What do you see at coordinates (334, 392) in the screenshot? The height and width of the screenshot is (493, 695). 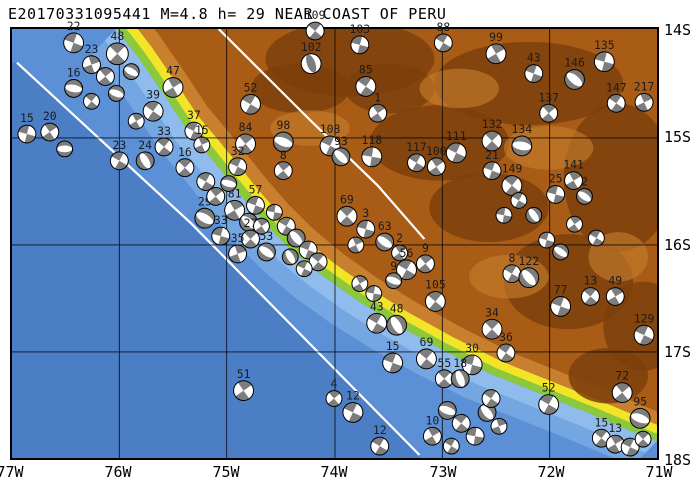 I see `focal-mechanism: 4` at bounding box center [334, 392].